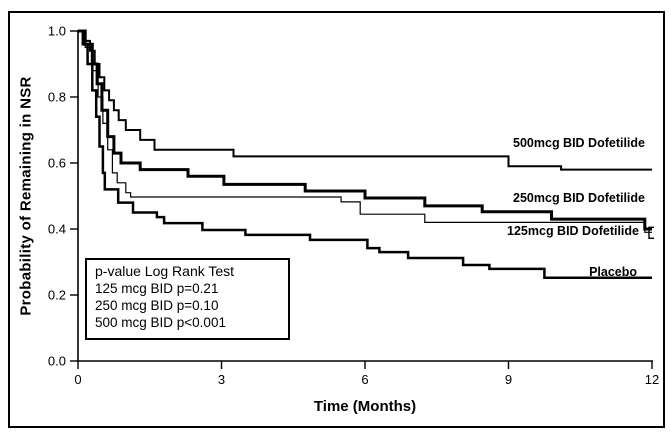 Image resolution: width=671 pixels, height=438 pixels. Describe the element at coordinates (57, 97) in the screenshot. I see `y-tick-label: 0.8` at that location.